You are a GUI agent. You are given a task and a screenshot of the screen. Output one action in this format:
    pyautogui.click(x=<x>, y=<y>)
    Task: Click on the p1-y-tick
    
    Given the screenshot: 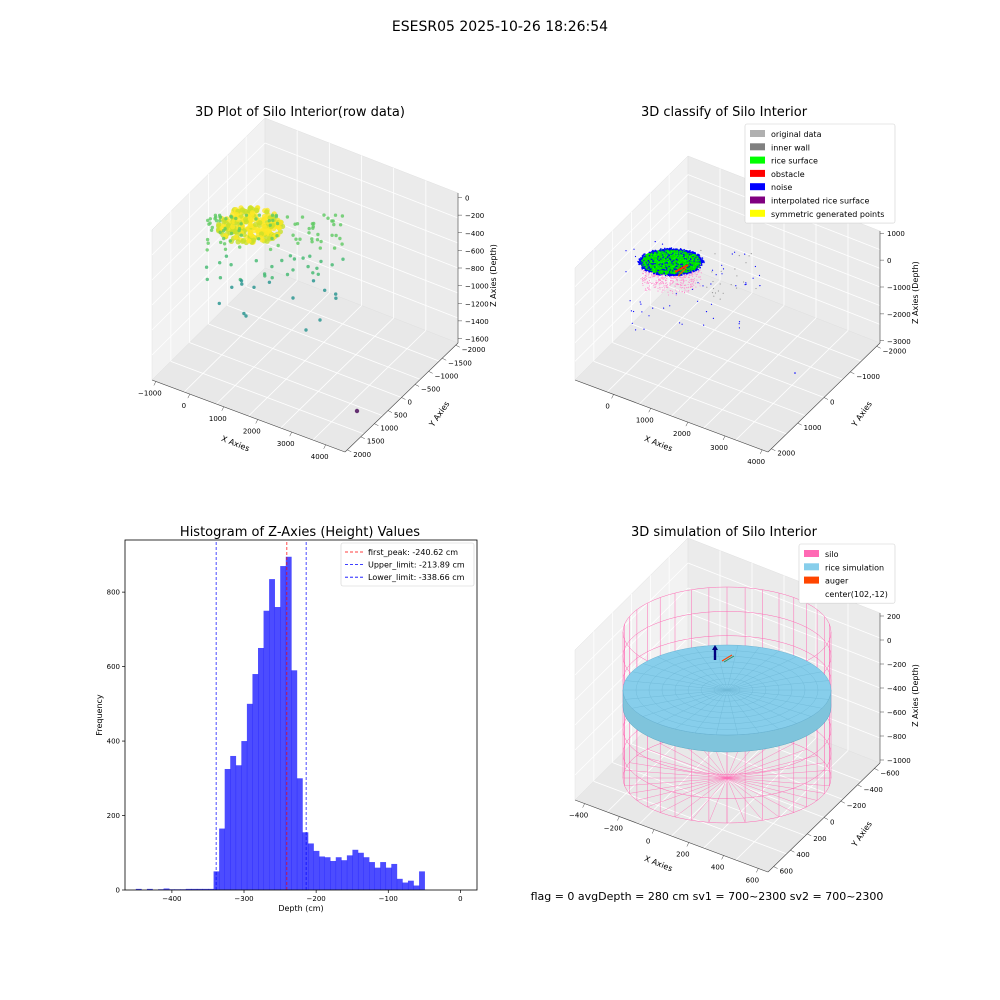 What is the action you would take?
    pyautogui.click(x=390, y=411)
    